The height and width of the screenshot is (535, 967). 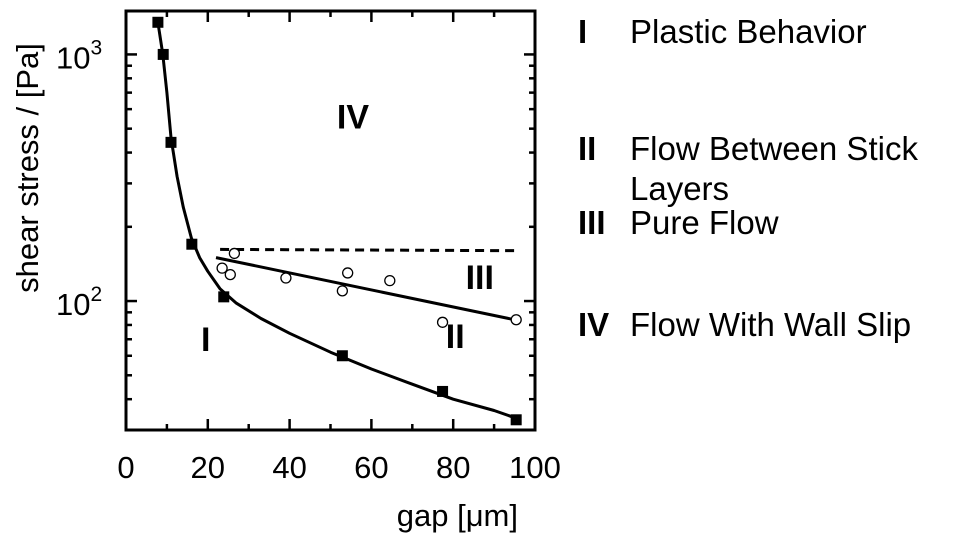 What do you see at coordinates (79, 302) in the screenshot?
I see `y-tick-label: 10²` at bounding box center [79, 302].